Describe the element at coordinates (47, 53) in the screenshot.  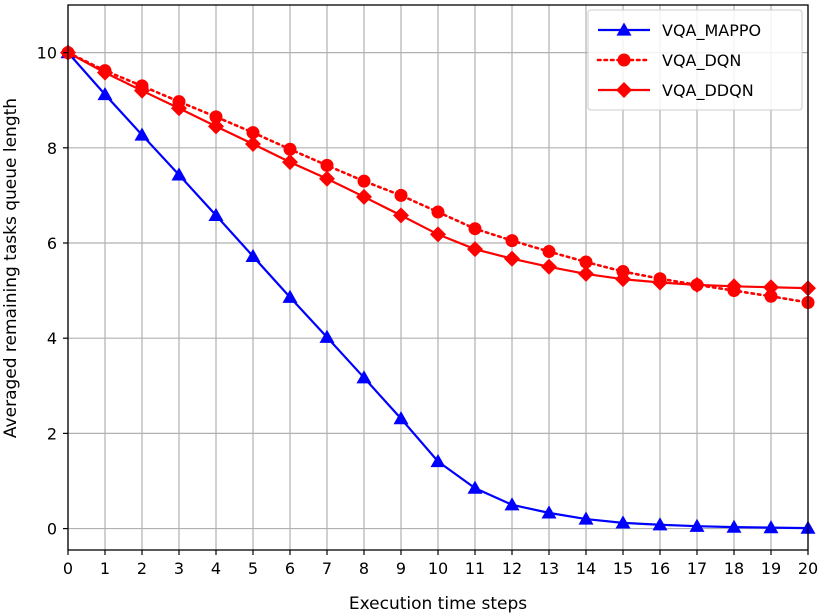
I see `y-tick-label: 10` at that location.